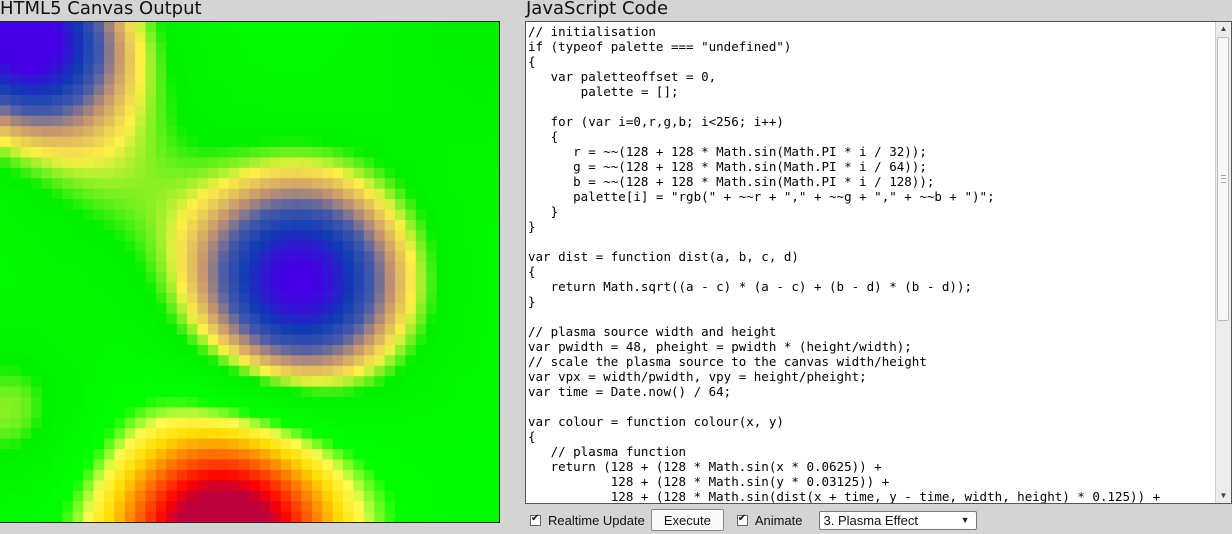 The width and height of the screenshot is (1232, 534). What do you see at coordinates (101, 9) in the screenshot?
I see `canvas-panel-title: HTML5 Canvas Output` at bounding box center [101, 9].